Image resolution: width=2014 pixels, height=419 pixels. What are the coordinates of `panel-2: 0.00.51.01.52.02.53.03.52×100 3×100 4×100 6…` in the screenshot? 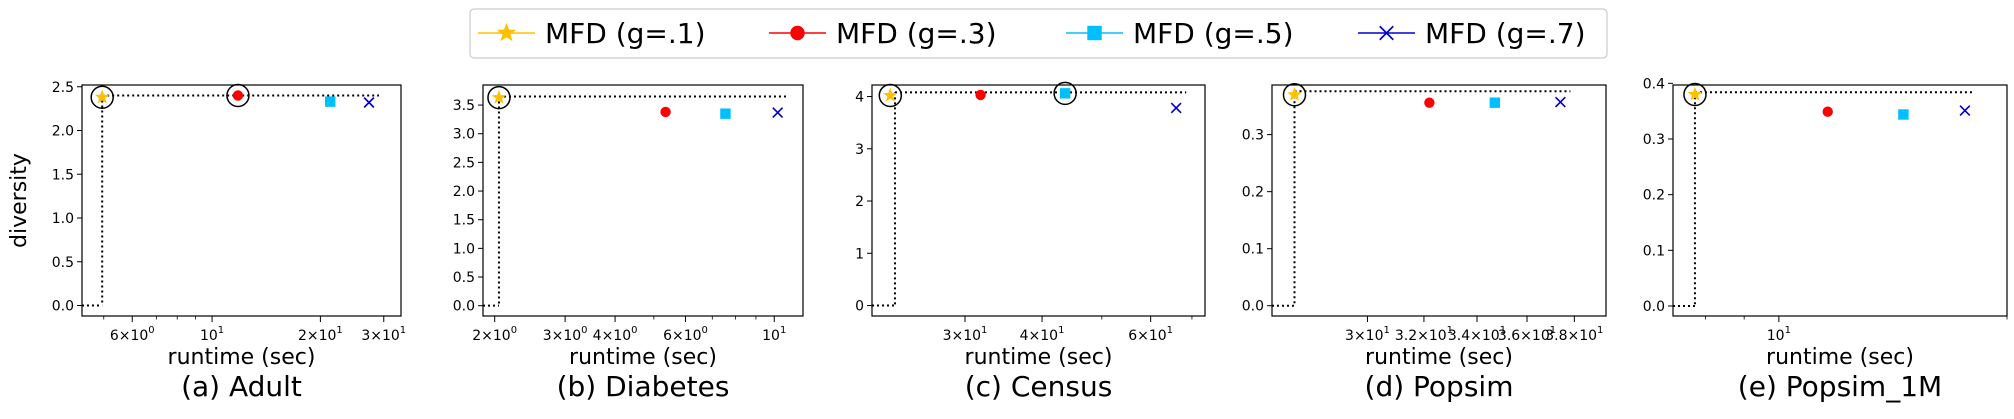 It's located at (628, 243).